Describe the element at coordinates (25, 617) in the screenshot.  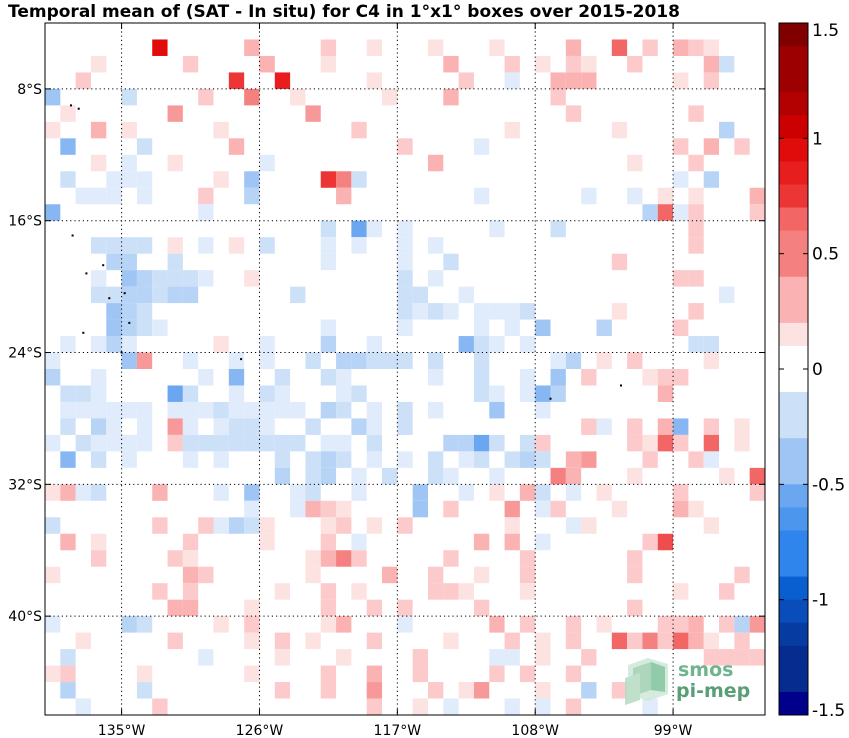
I see `y-tick-label: 40°S` at that location.